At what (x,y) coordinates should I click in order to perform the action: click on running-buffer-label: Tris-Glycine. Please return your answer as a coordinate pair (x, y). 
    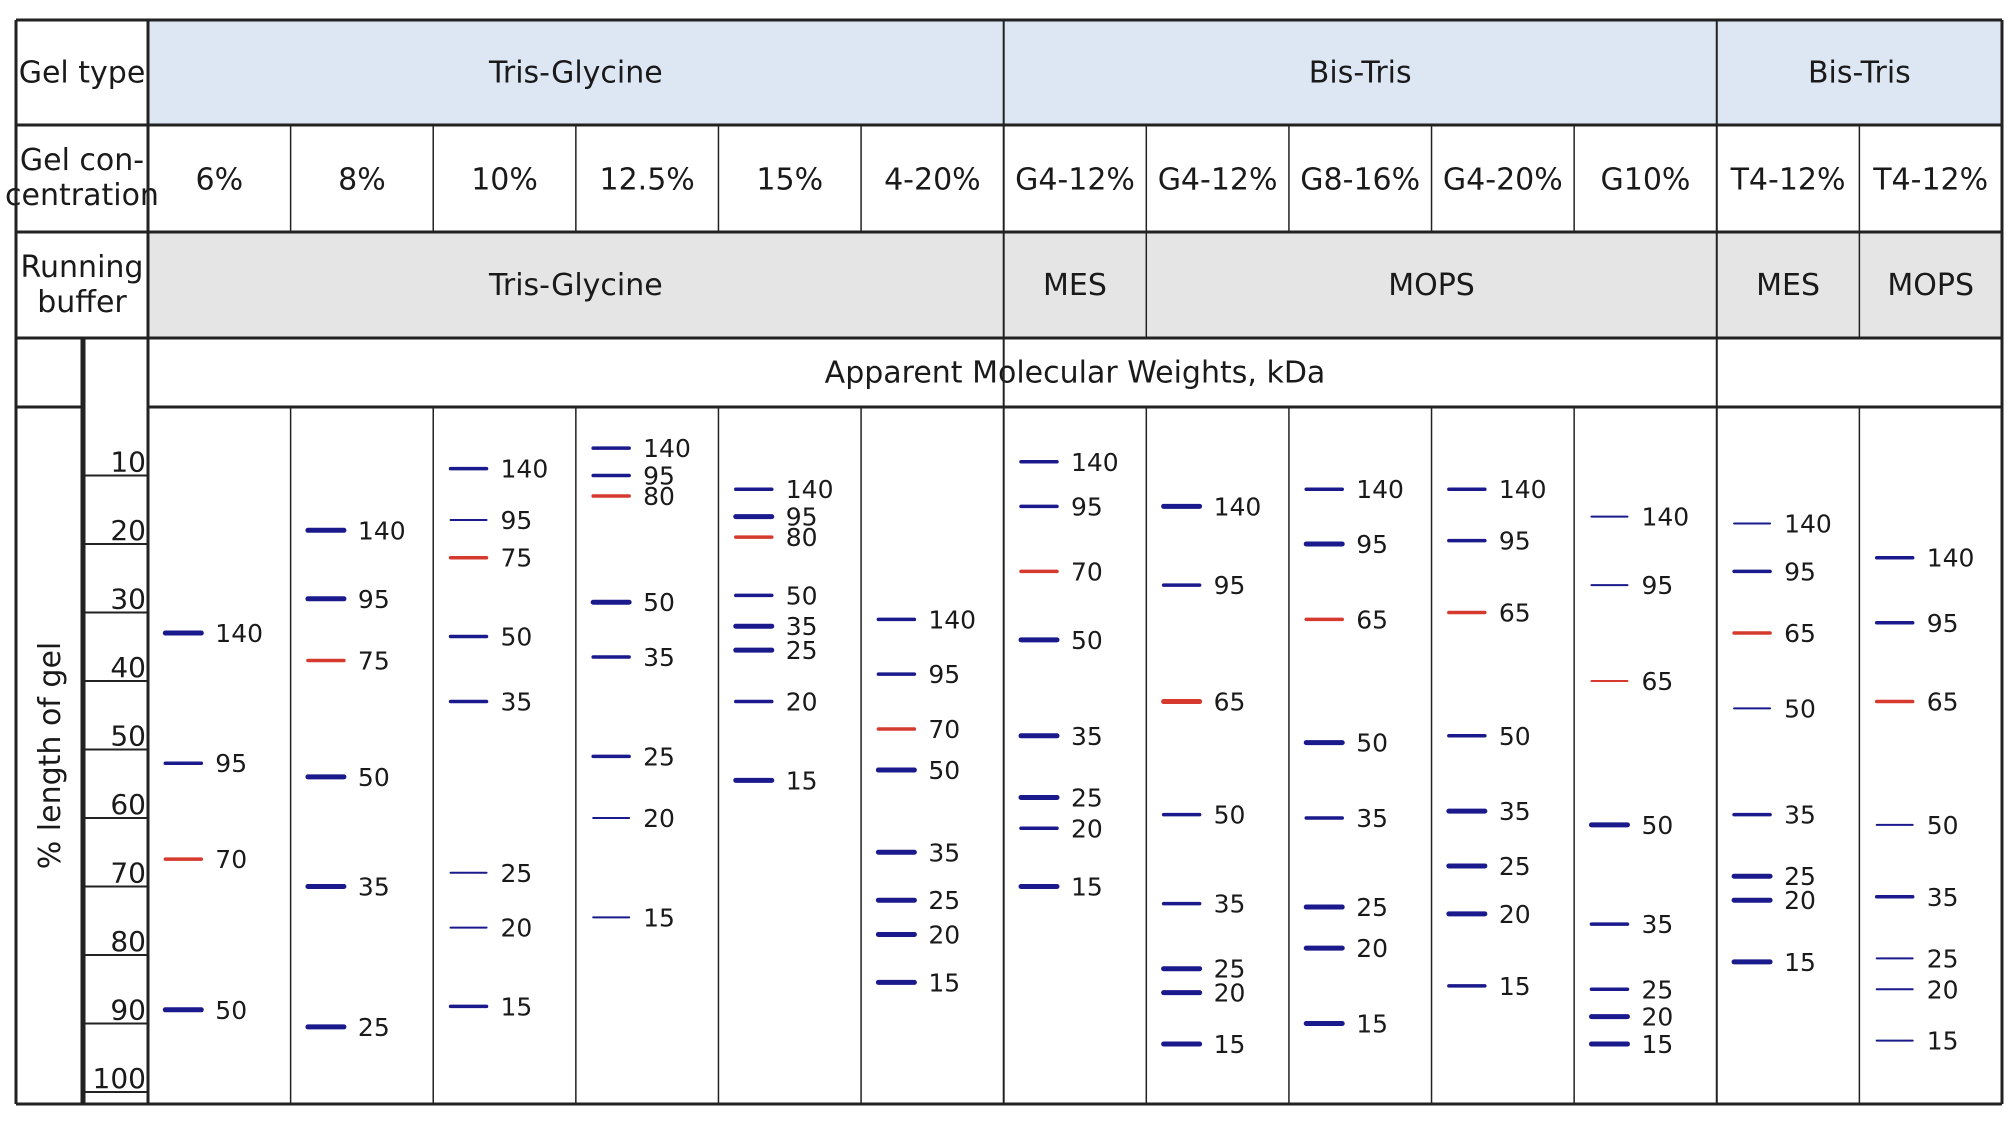
    Looking at the image, I should click on (575, 285).